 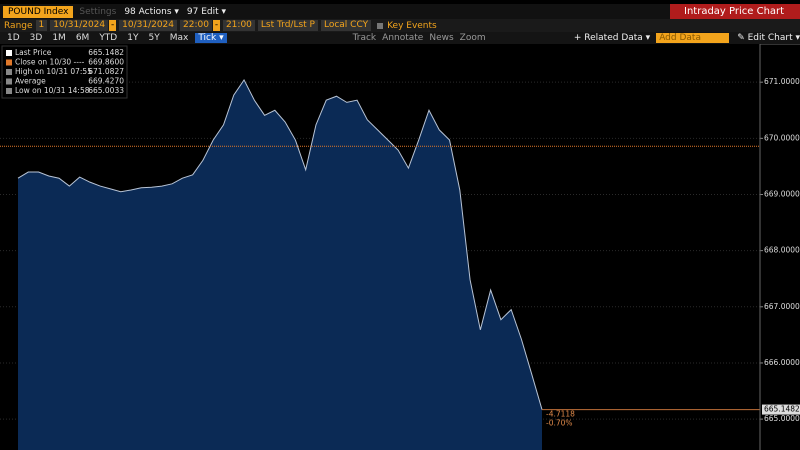 I want to click on last-price-label: 665.1482, so click(x=782, y=409).